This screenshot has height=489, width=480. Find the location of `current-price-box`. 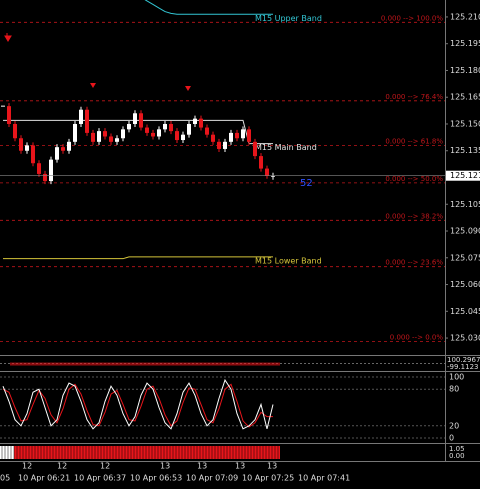

current-price-box is located at coordinates (463, 175).